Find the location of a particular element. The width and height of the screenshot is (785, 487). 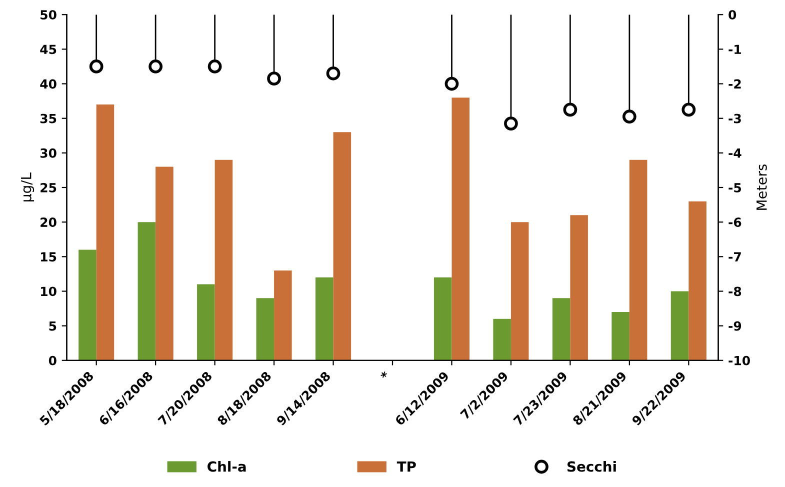

y2-tick-label: -8 is located at coordinates (735, 291).